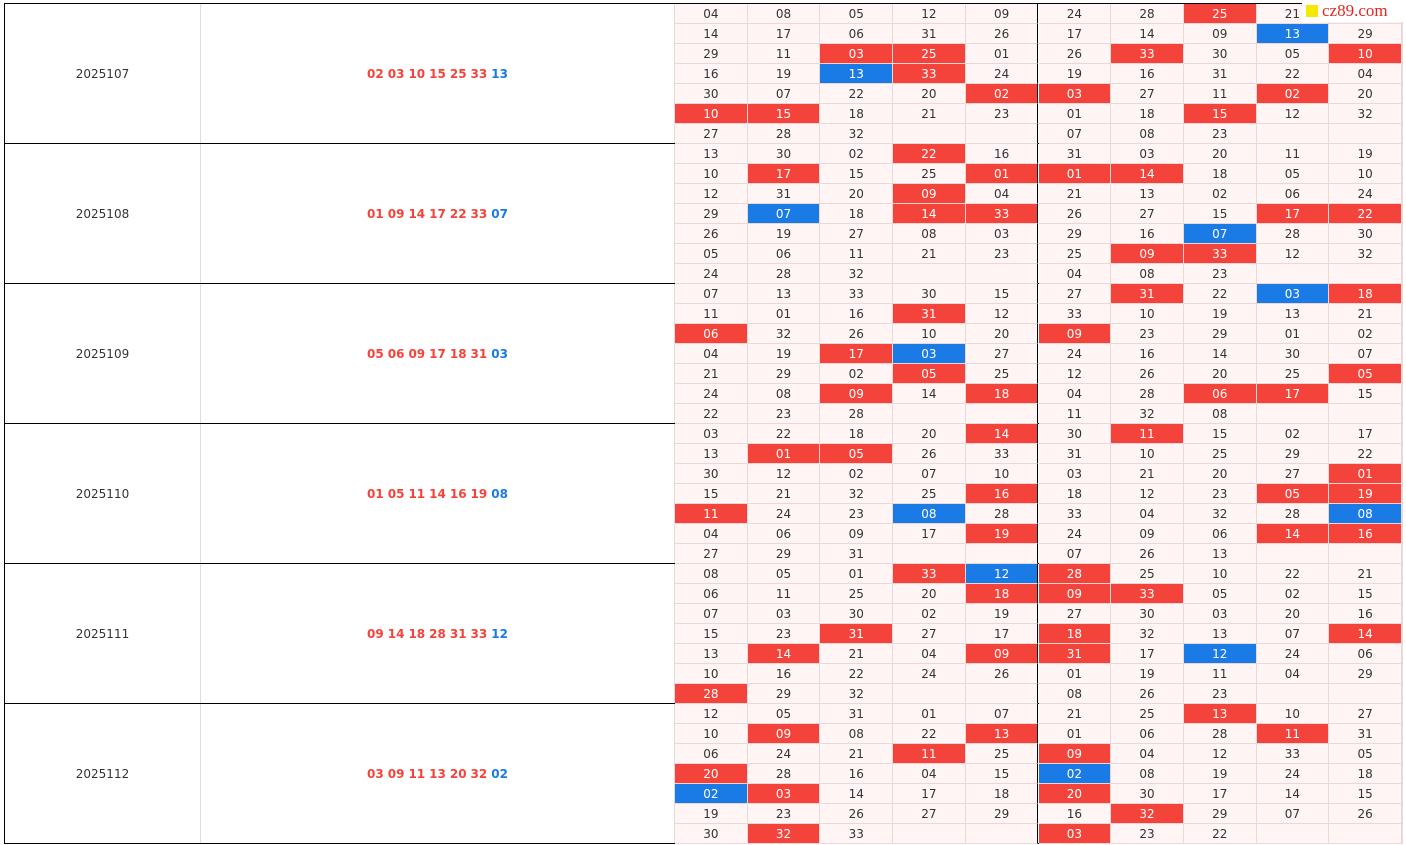 Image resolution: width=1406 pixels, height=845 pixels. What do you see at coordinates (1355, 10) in the screenshot?
I see `watermark-text: cz89.com` at bounding box center [1355, 10].